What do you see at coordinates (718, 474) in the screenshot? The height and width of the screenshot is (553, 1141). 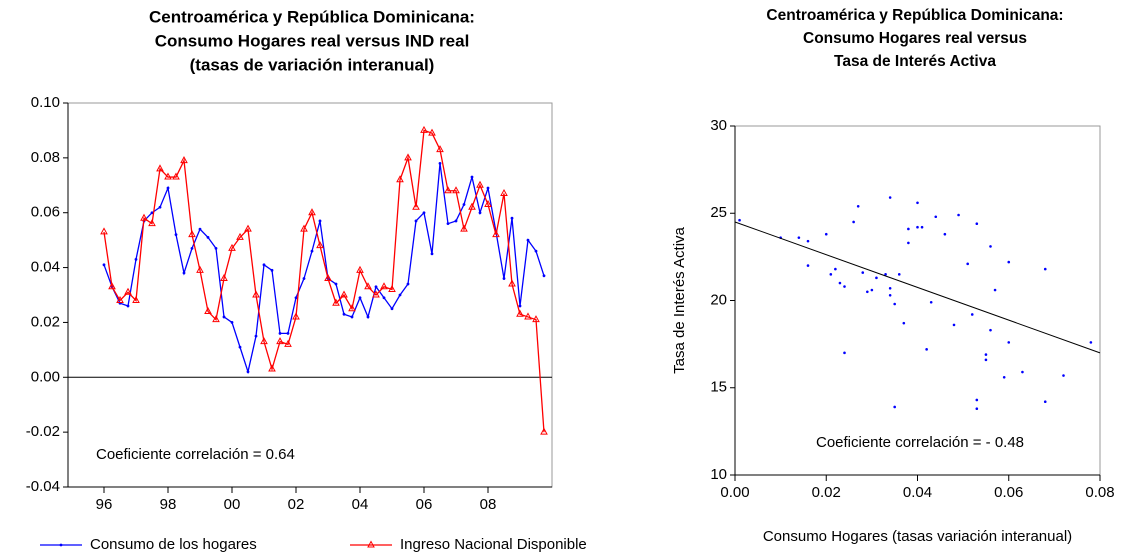 I see `y-tick-label: 10` at bounding box center [718, 474].